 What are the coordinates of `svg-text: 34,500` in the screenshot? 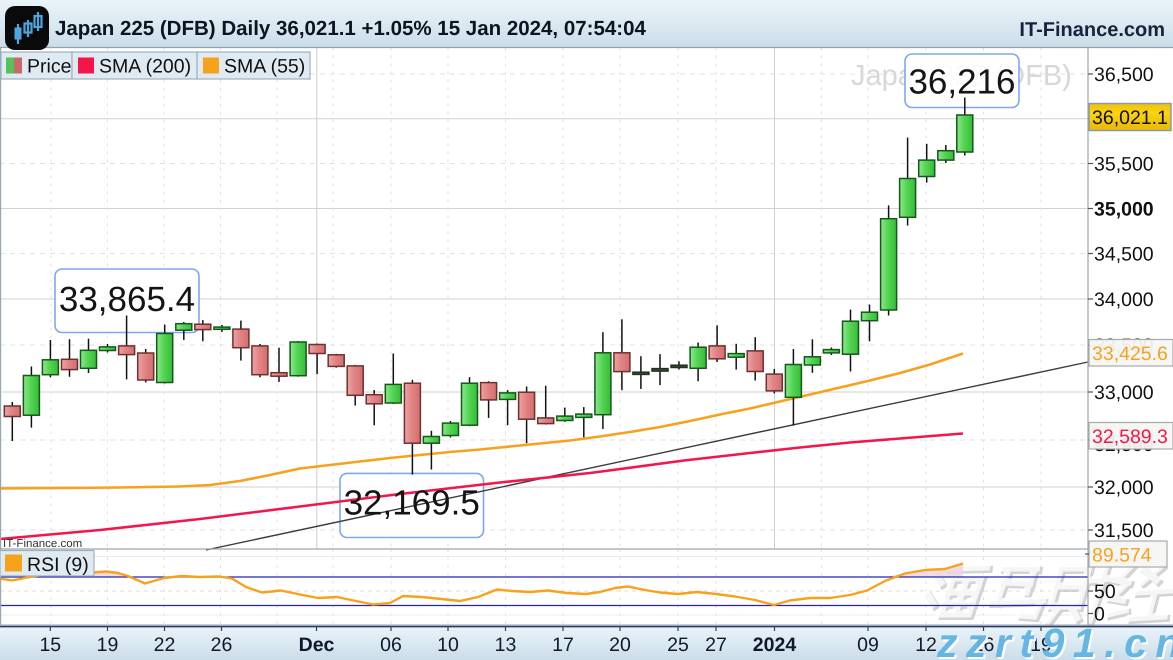 It's located at (1124, 255).